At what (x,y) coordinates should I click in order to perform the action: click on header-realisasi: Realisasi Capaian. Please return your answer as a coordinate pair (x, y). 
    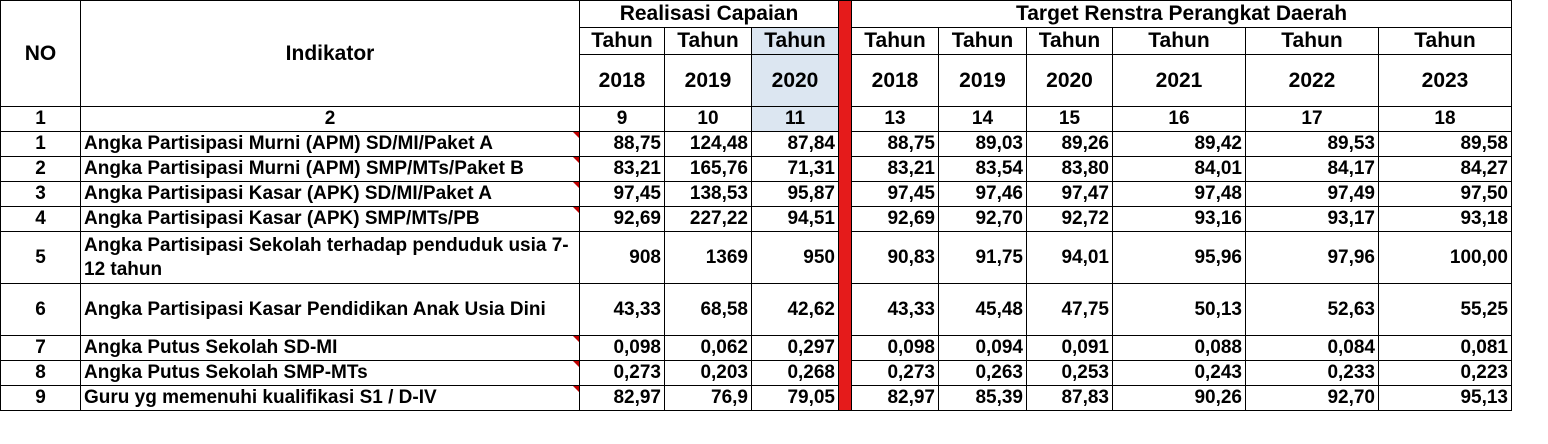
    Looking at the image, I should click on (709, 14).